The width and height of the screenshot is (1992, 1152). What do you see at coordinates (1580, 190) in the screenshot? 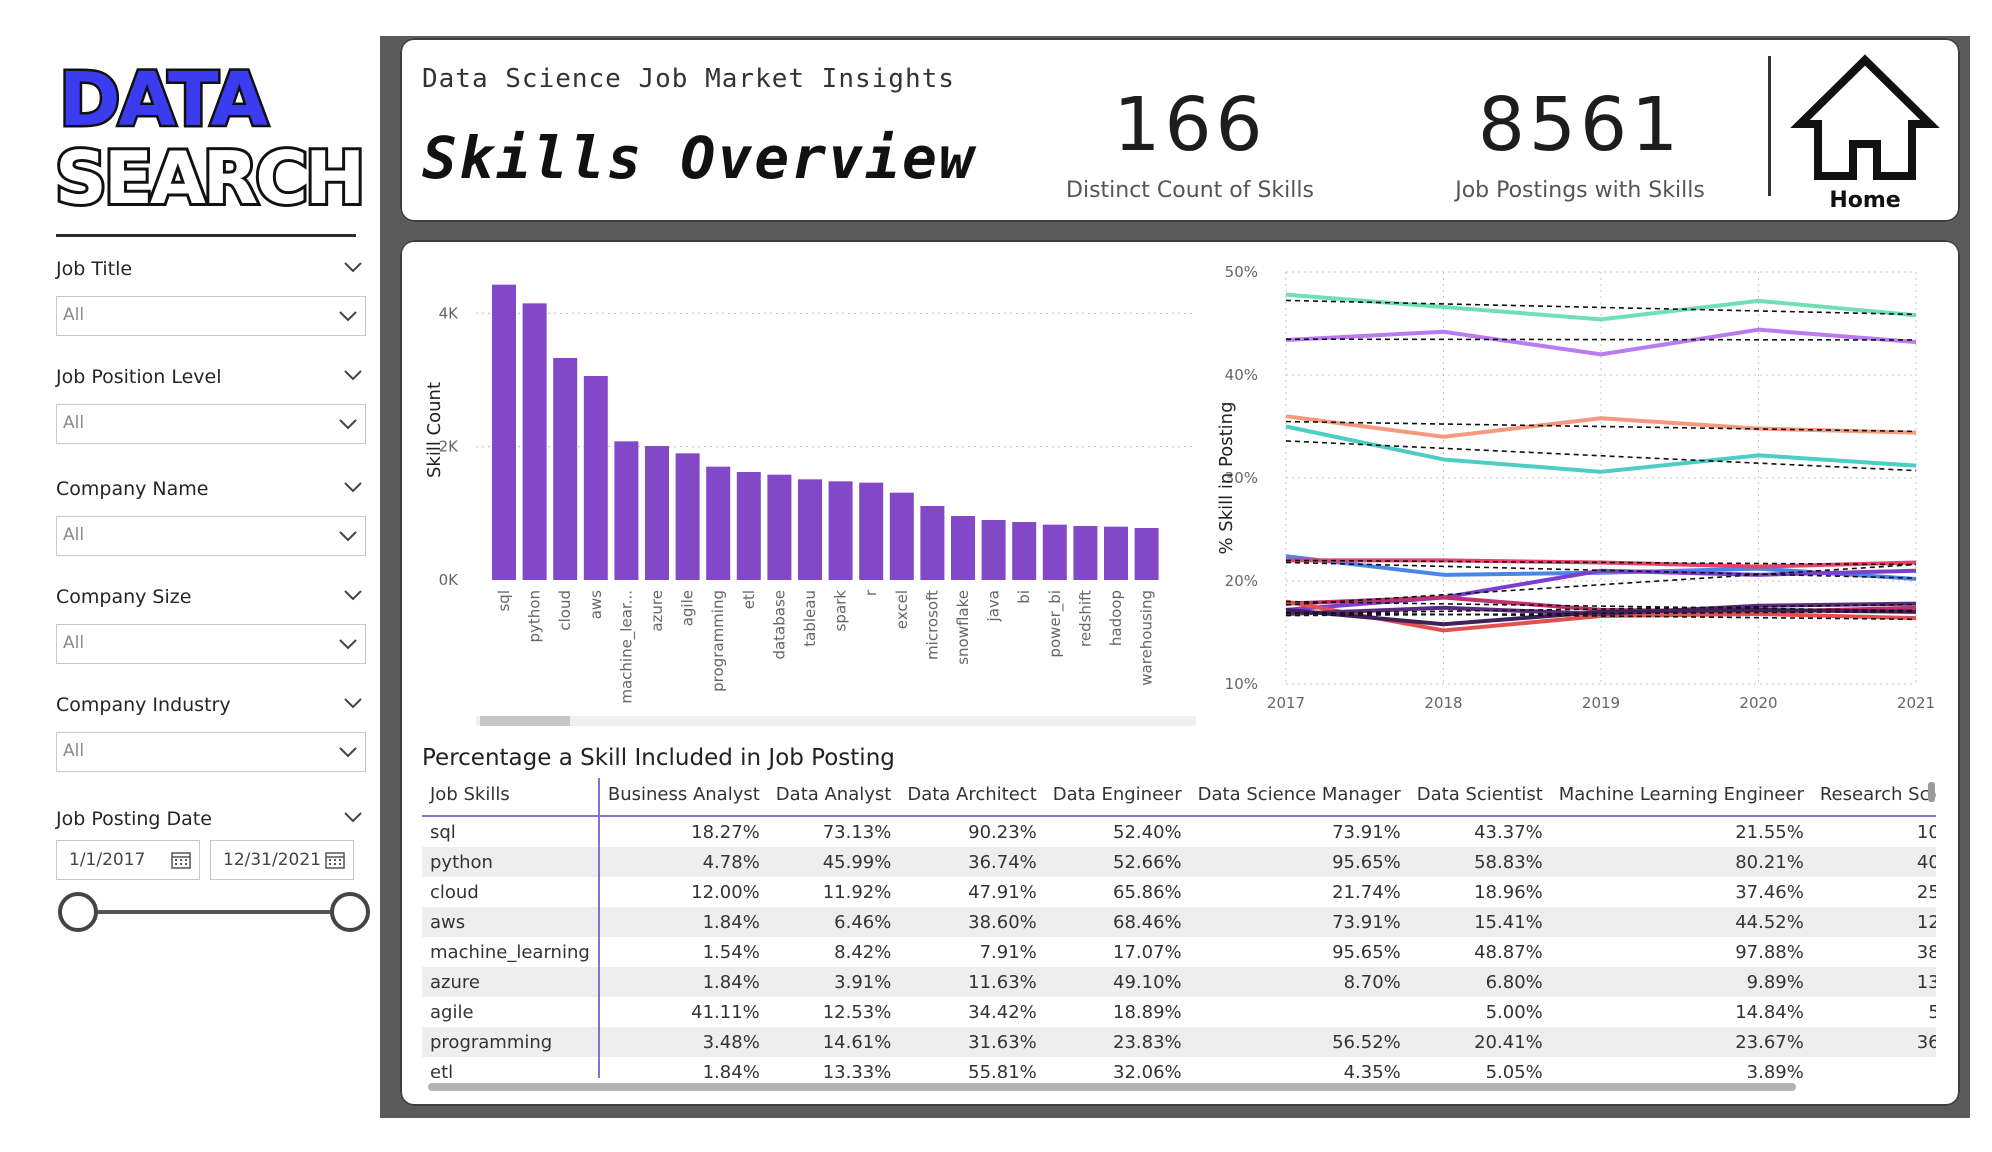
I see `job-postings-label: Job Postings with Skills` at bounding box center [1580, 190].